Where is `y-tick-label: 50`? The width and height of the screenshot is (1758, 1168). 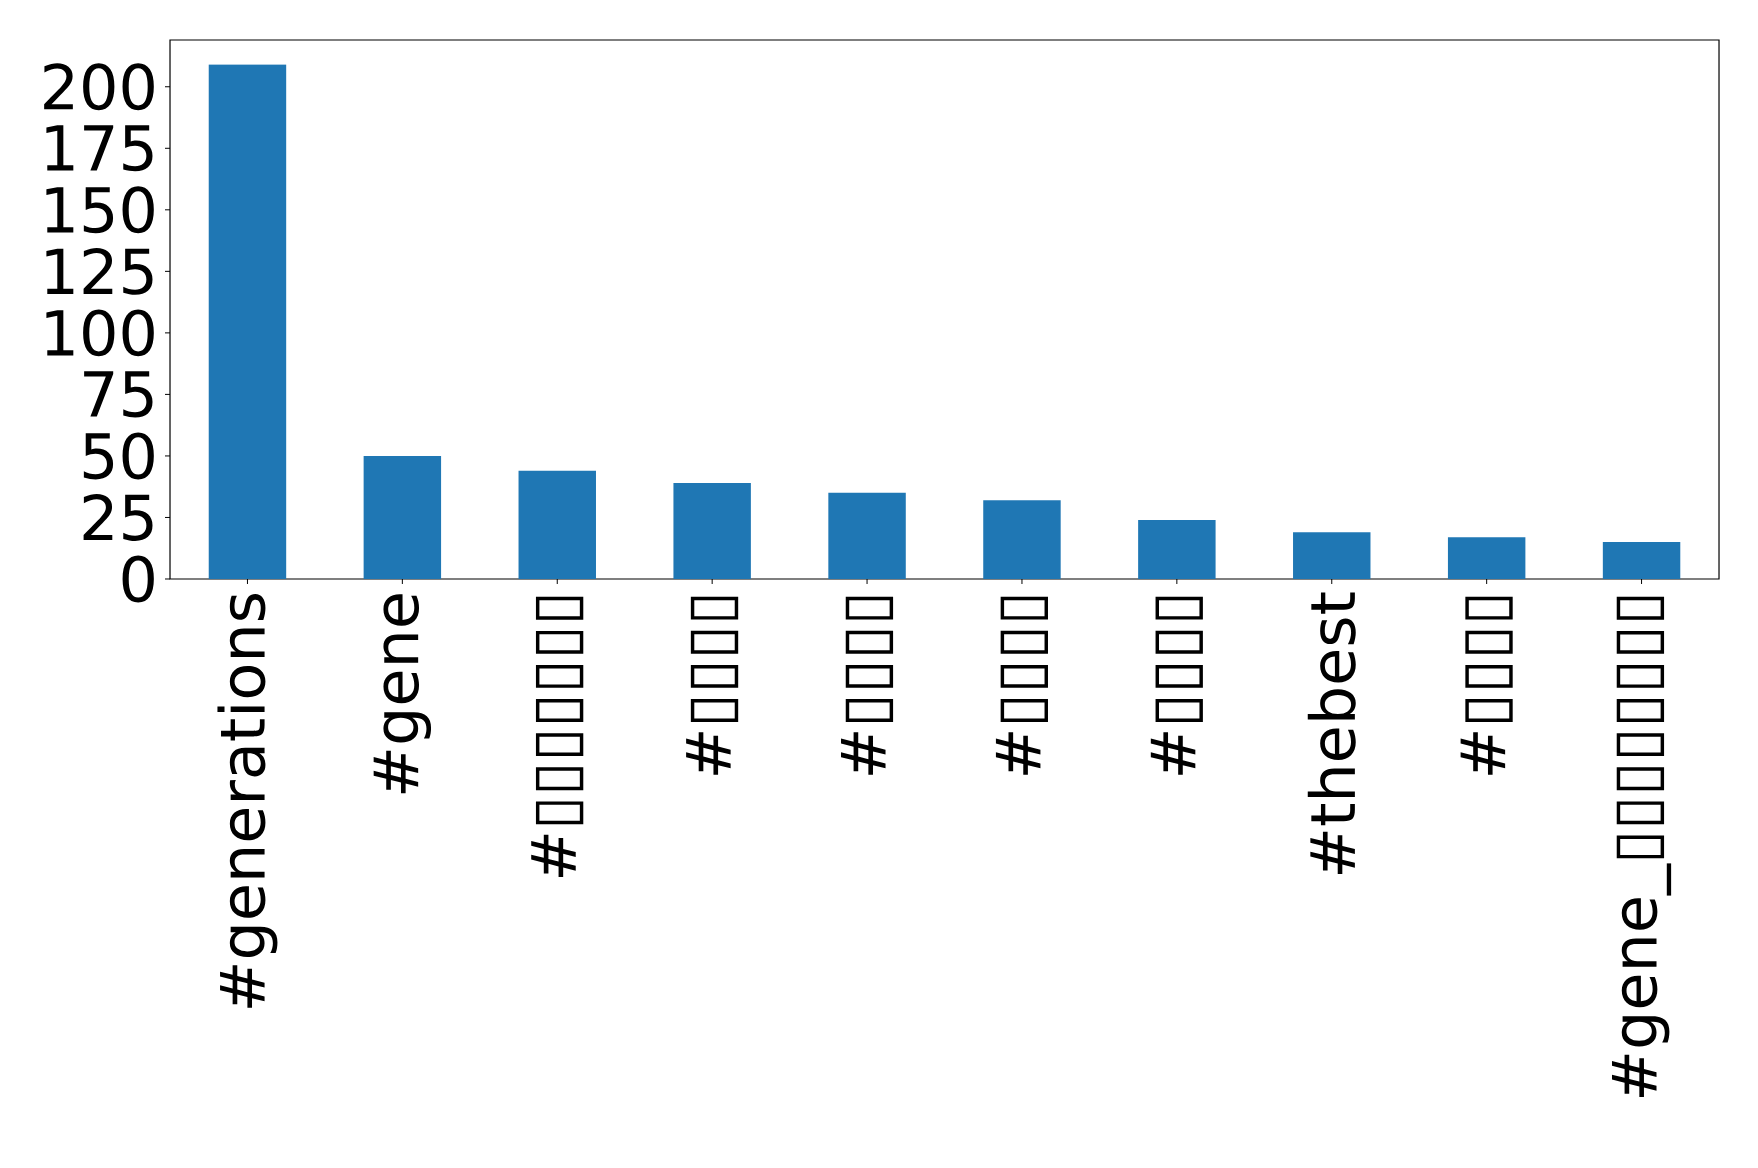 y-tick-label: 50 is located at coordinates (118, 456).